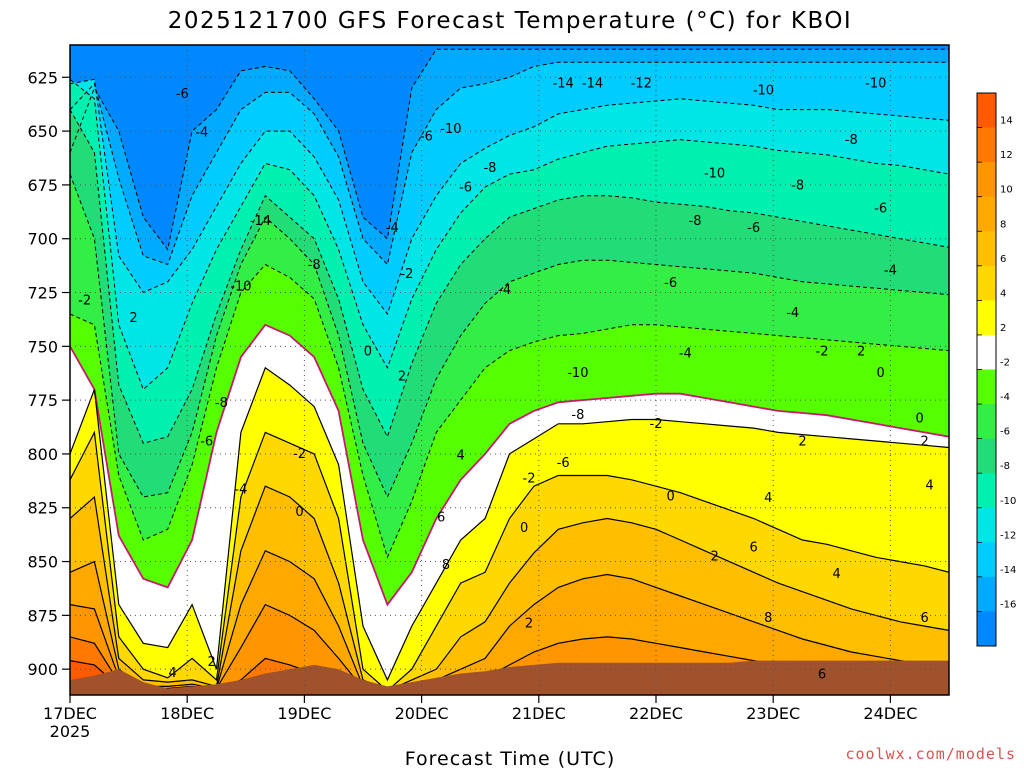 The width and height of the screenshot is (1024, 768). Describe the element at coordinates (656, 713) in the screenshot. I see `x-tick-label: 22DEC` at that location.